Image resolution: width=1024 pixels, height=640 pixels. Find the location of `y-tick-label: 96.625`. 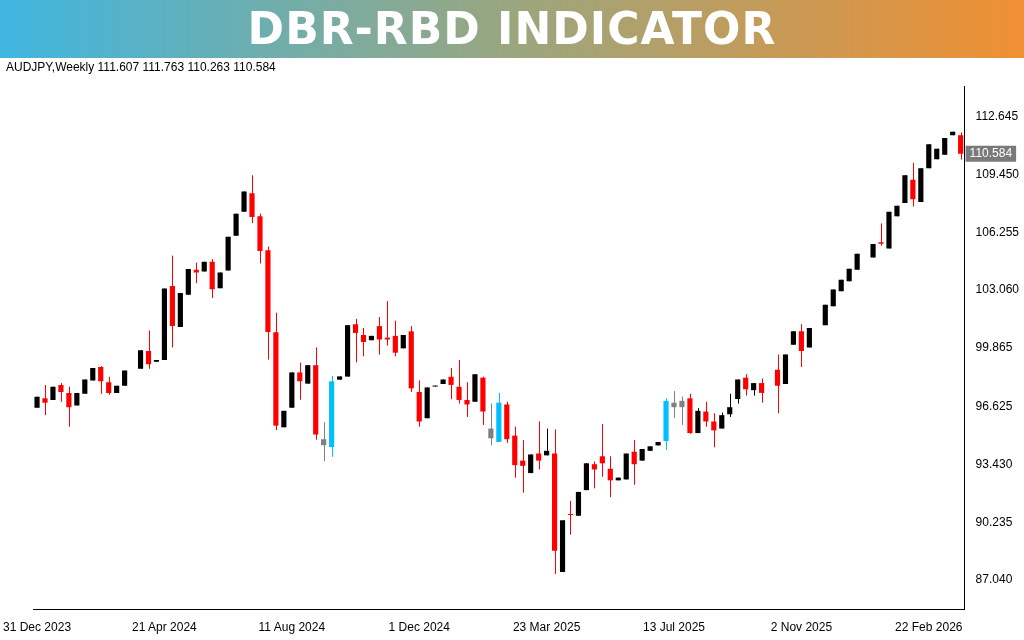

y-tick-label: 96.625 is located at coordinates (994, 405).